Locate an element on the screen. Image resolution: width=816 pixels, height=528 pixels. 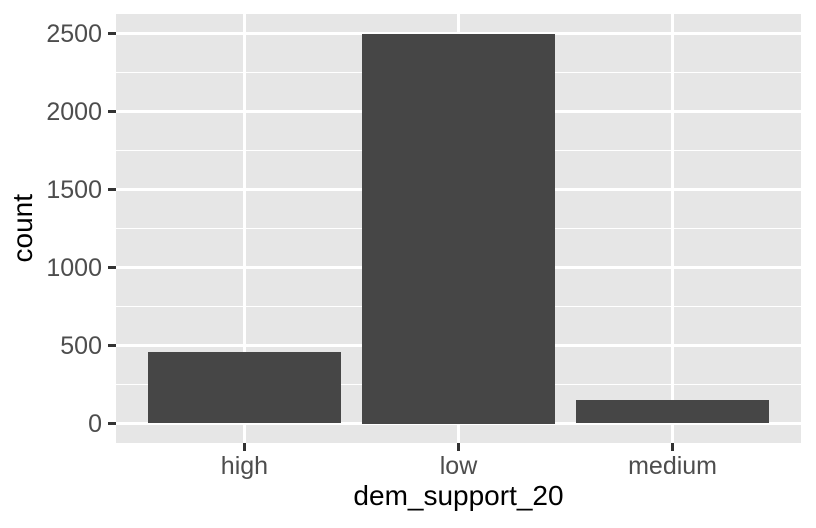
y-axis-title-wrap: count is located at coordinates (23, 228).